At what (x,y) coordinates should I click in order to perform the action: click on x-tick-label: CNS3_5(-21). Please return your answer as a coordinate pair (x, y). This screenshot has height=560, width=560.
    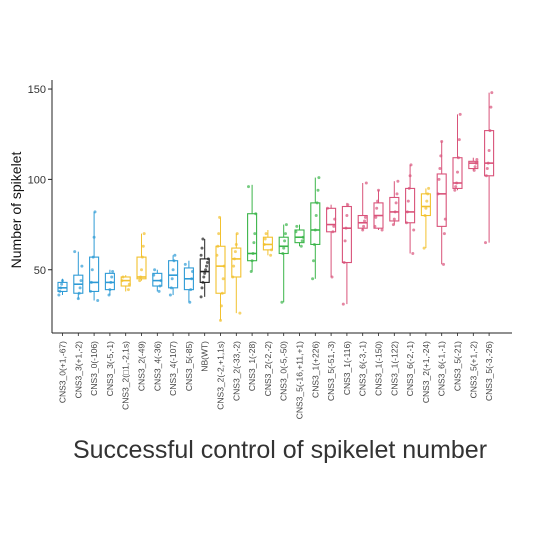
    Looking at the image, I should click on (458, 366).